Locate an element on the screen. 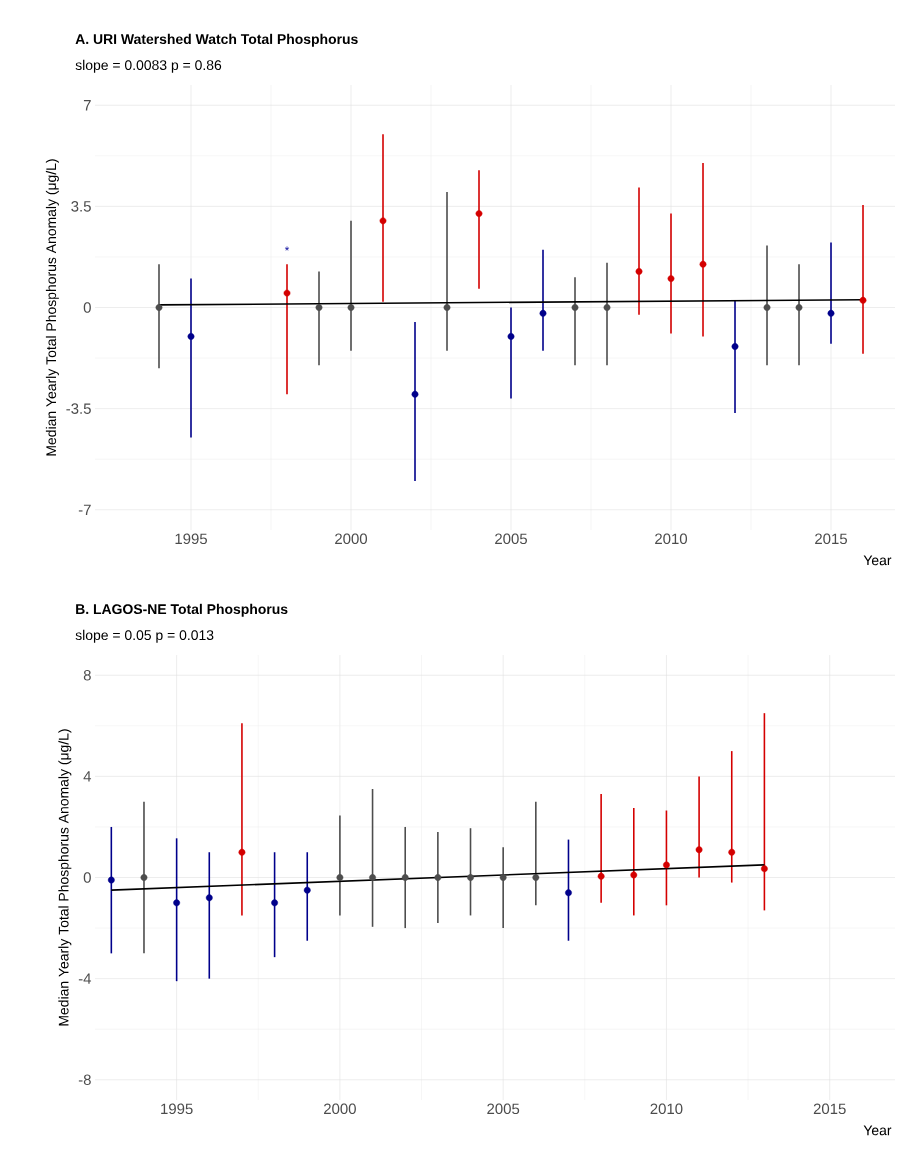 Image resolution: width=903 pixels, height=1161 pixels. y-tick-label: -4 is located at coordinates (85, 978).